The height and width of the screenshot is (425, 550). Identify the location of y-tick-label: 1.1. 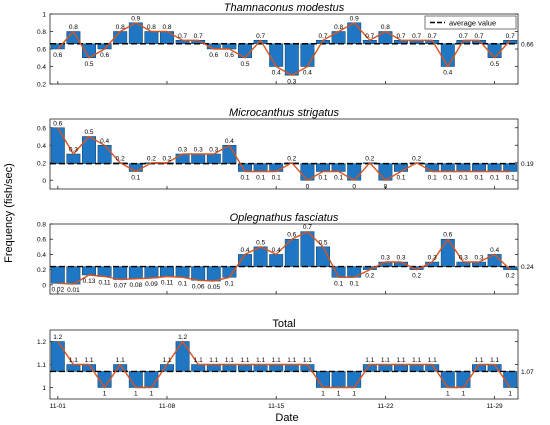
(41, 365).